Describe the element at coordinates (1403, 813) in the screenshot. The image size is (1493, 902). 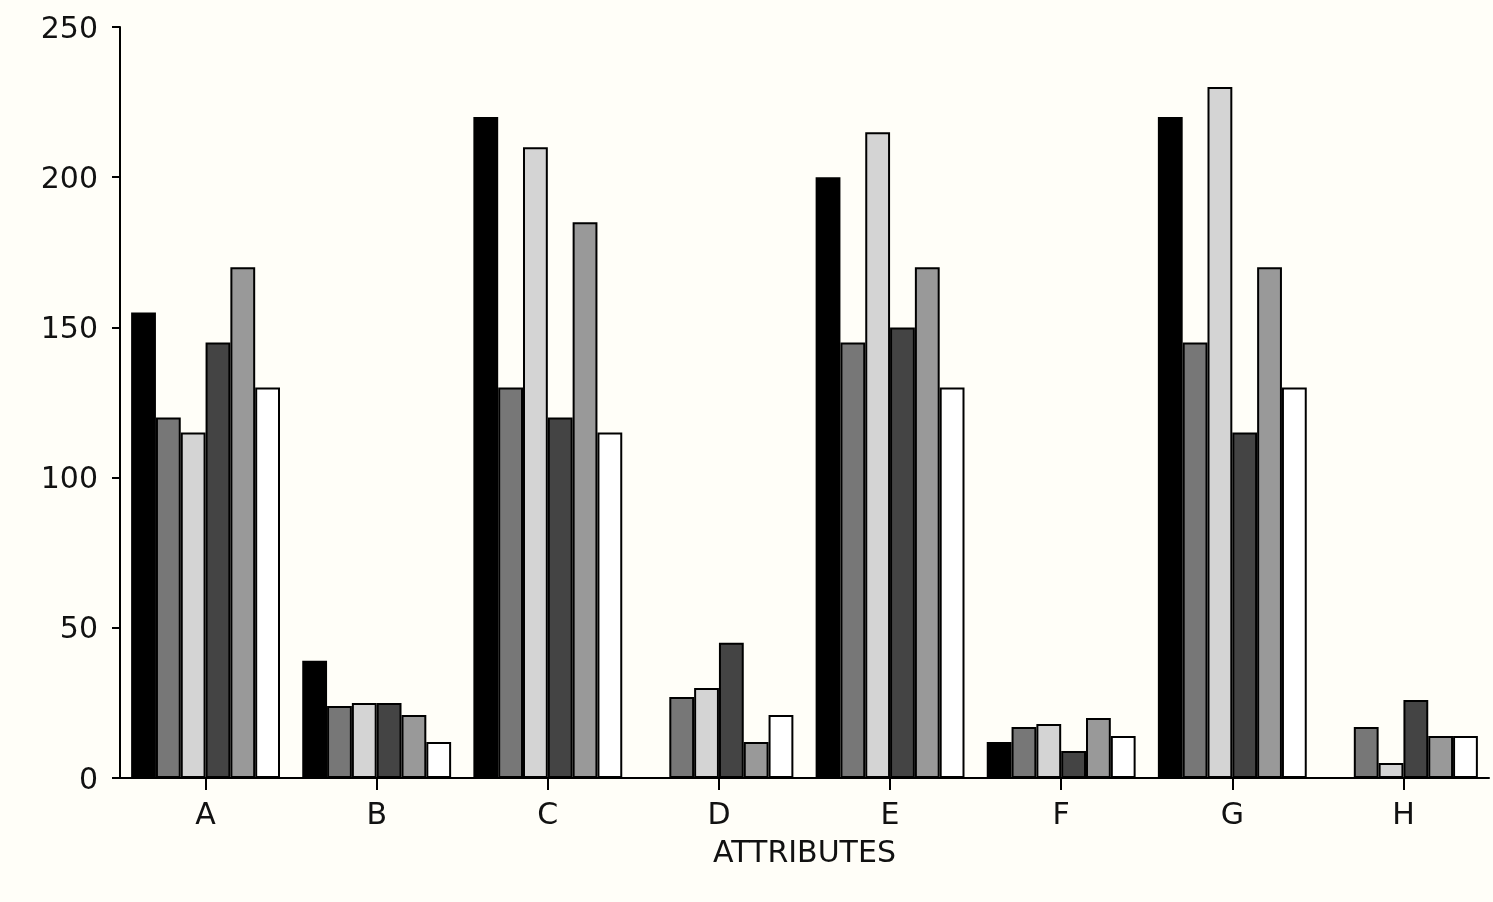
I see `x-tick-label: H` at that location.